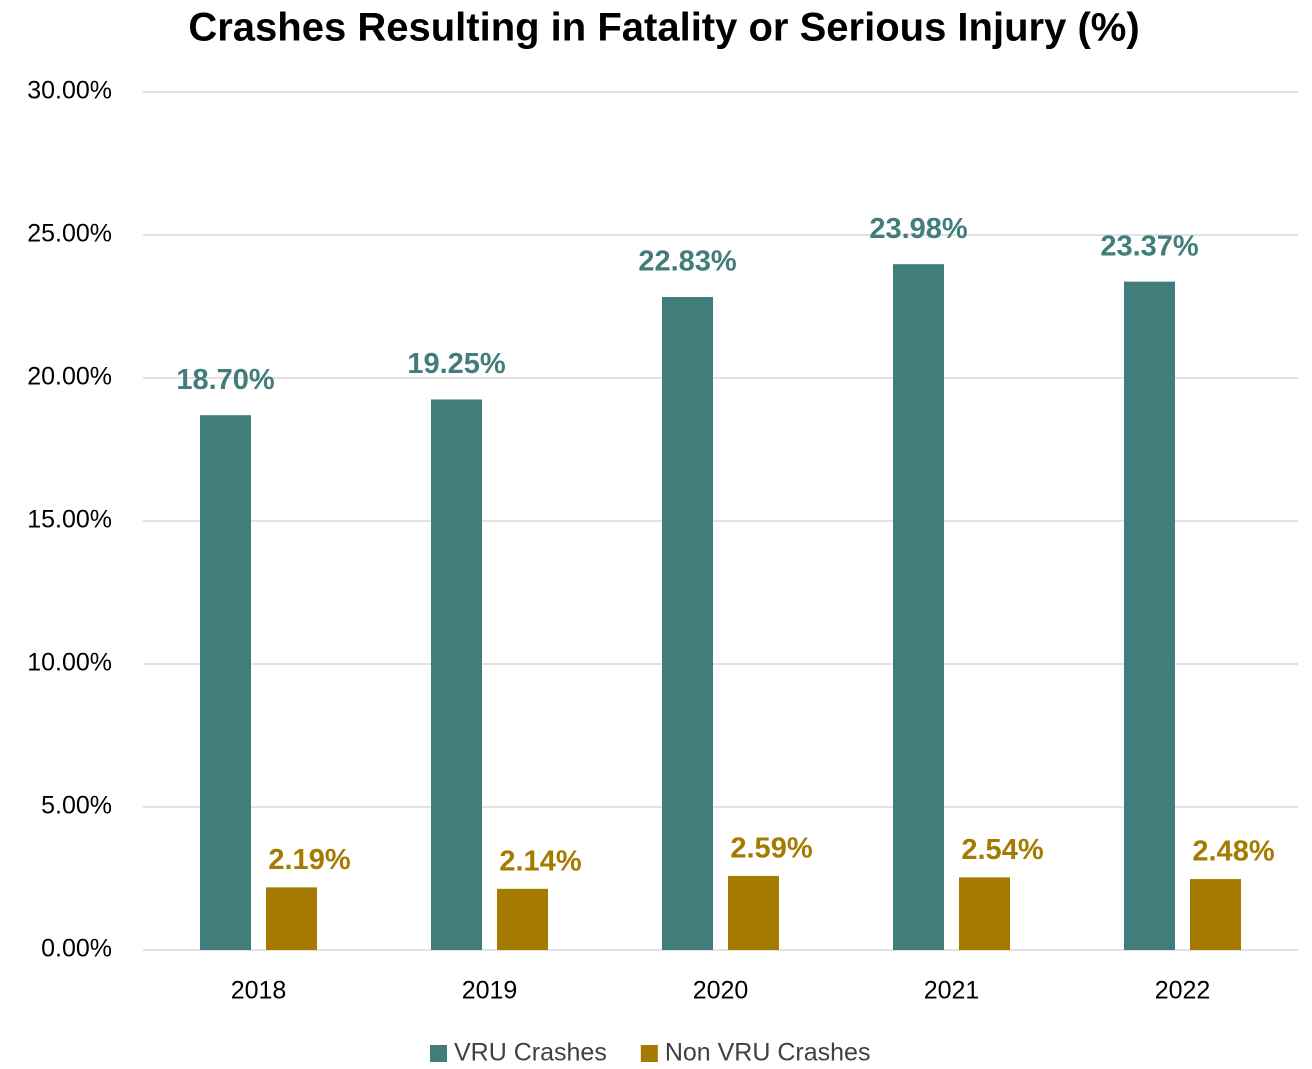 Image resolution: width=1312 pixels, height=1069 pixels. What do you see at coordinates (1149, 246) in the screenshot?
I see `data-label: 23.37%` at bounding box center [1149, 246].